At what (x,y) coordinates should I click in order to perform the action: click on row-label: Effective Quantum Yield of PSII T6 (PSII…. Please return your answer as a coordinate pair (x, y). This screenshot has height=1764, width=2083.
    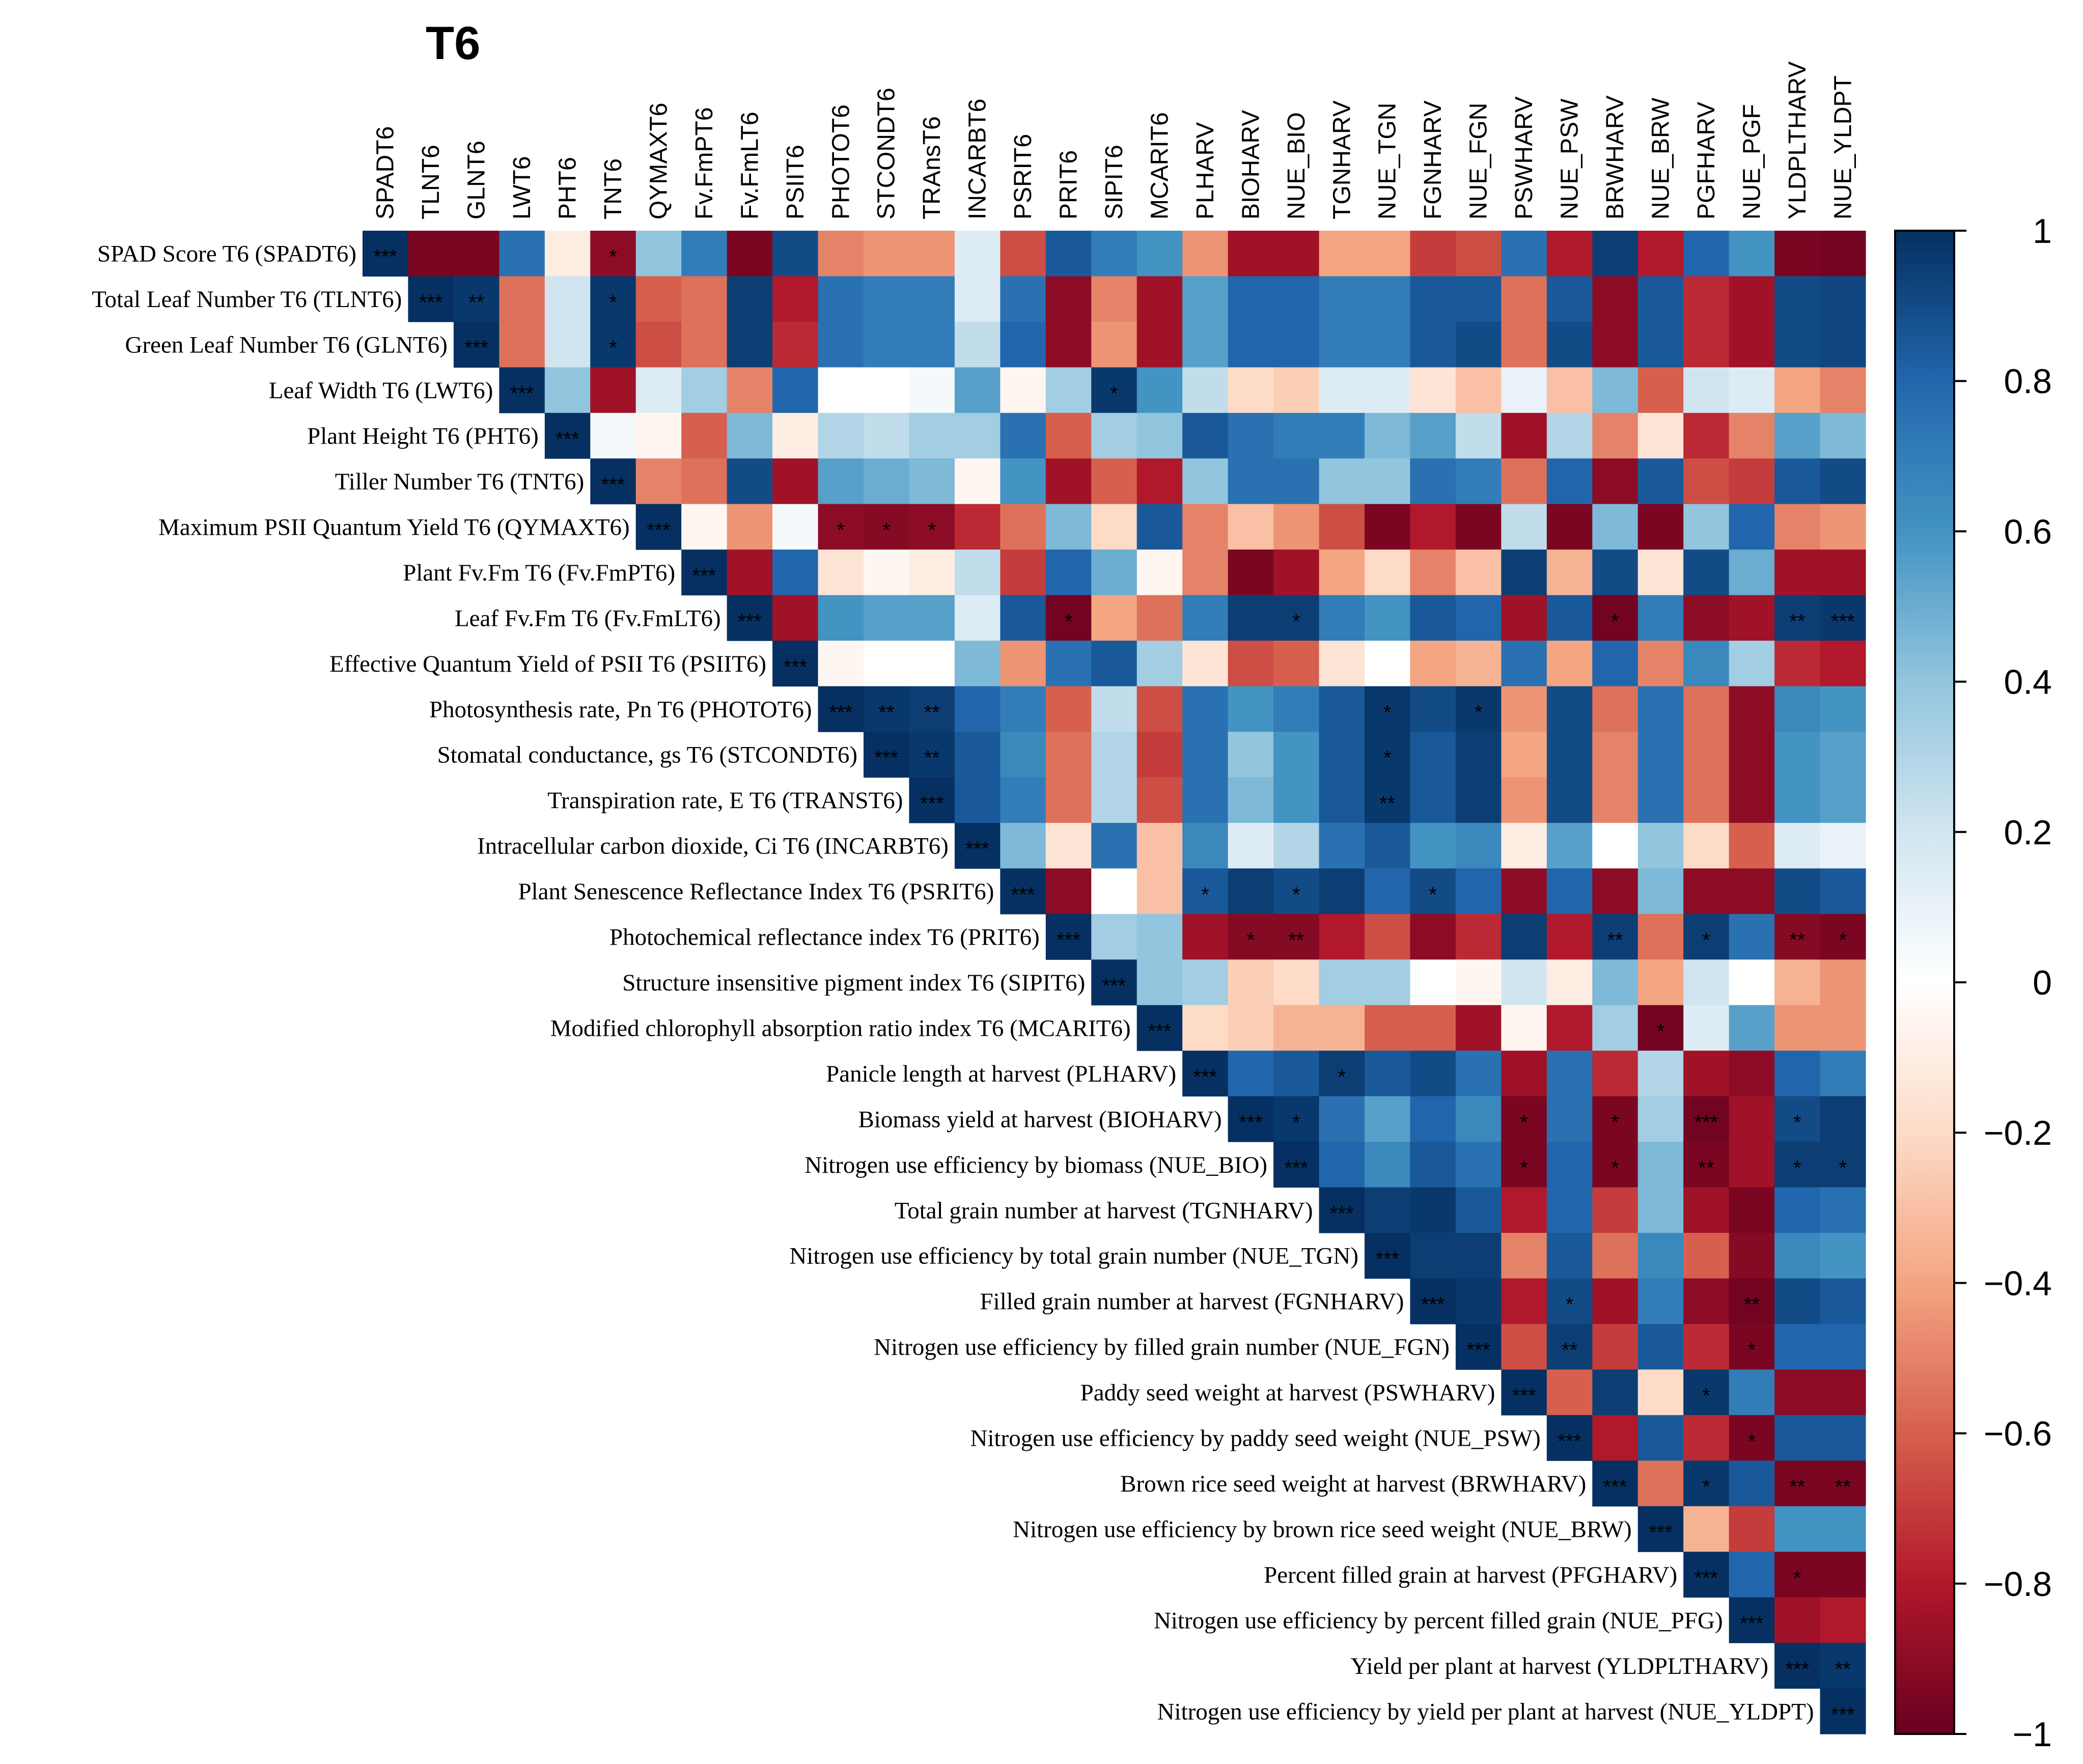
    Looking at the image, I should click on (547, 664).